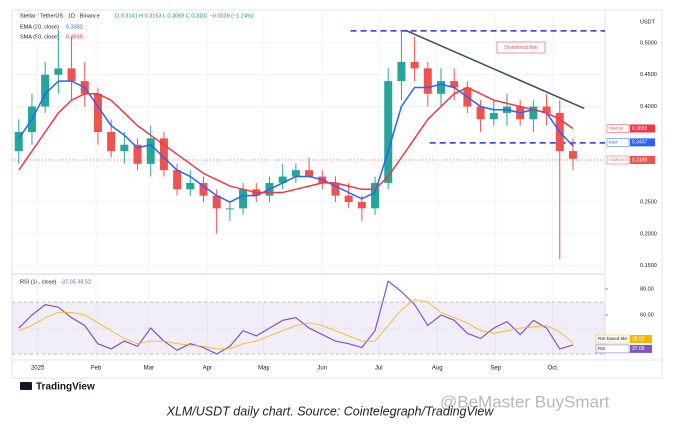  What do you see at coordinates (74, 37) in the screenshot?
I see `sma-legend-value: 0.3655` at bounding box center [74, 37].